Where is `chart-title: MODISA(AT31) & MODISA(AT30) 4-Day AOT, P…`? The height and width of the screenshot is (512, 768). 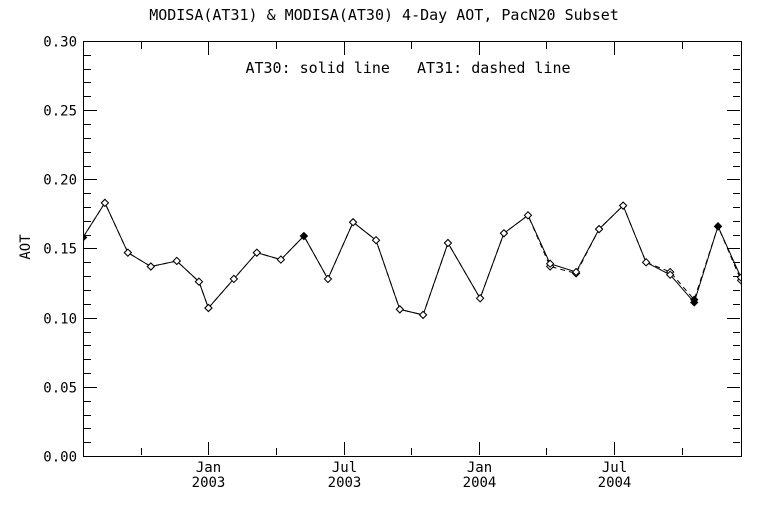
chart-title: MODISA(AT31) & MODISA(AT30) 4-Day AOT, P… is located at coordinates (384, 15).